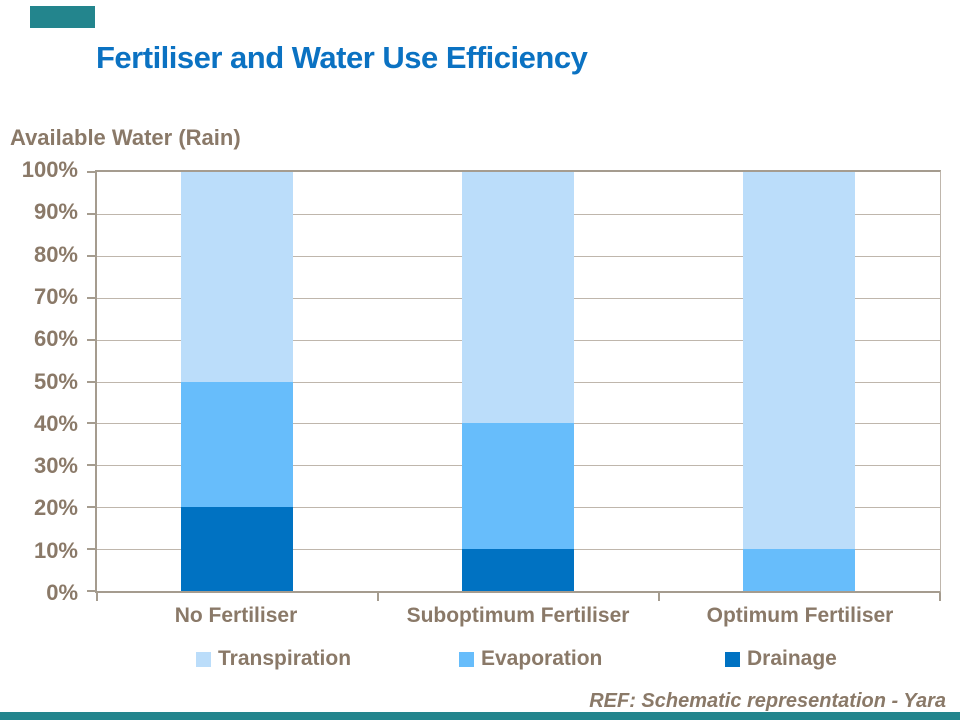 The height and width of the screenshot is (720, 960). I want to click on legend-label: Evaporation, so click(542, 658).